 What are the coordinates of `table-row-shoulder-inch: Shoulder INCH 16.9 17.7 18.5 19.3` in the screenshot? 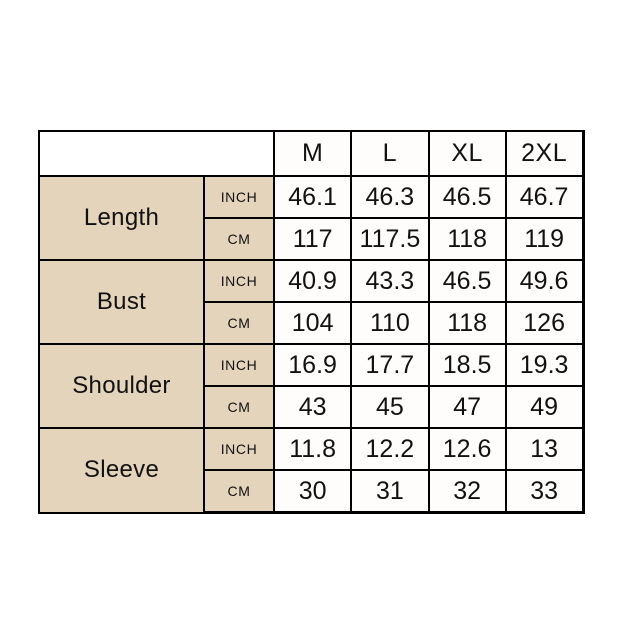 It's located at (311, 386).